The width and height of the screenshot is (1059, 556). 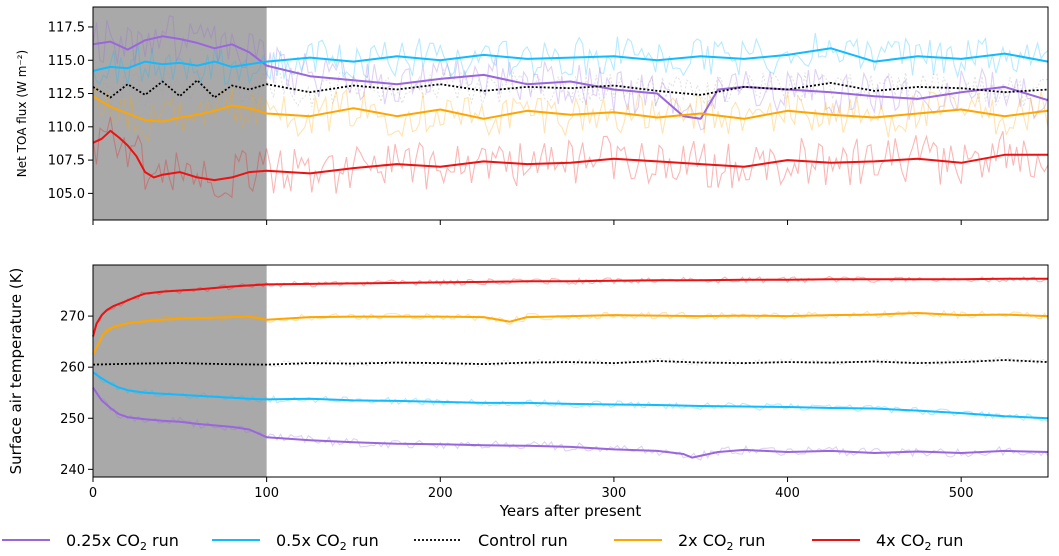 What do you see at coordinates (72, 470) in the screenshot?
I see `y-tick-label: 240` at bounding box center [72, 470].